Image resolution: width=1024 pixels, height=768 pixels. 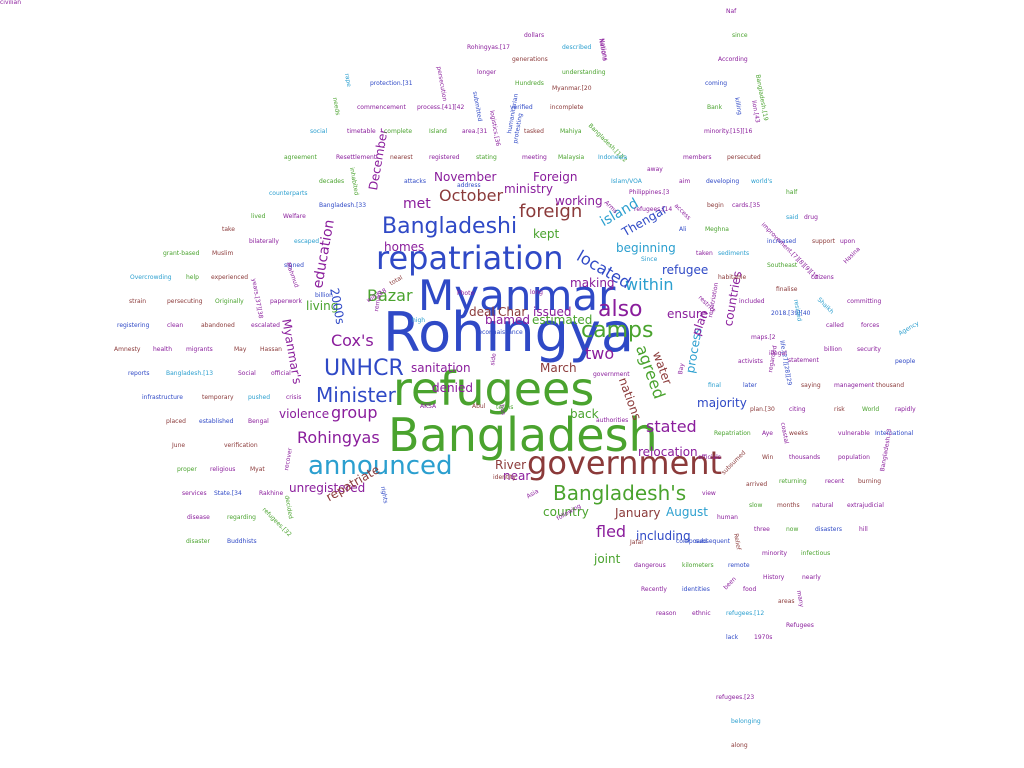 I want to click on word-killing: killing, so click(x=738, y=106).